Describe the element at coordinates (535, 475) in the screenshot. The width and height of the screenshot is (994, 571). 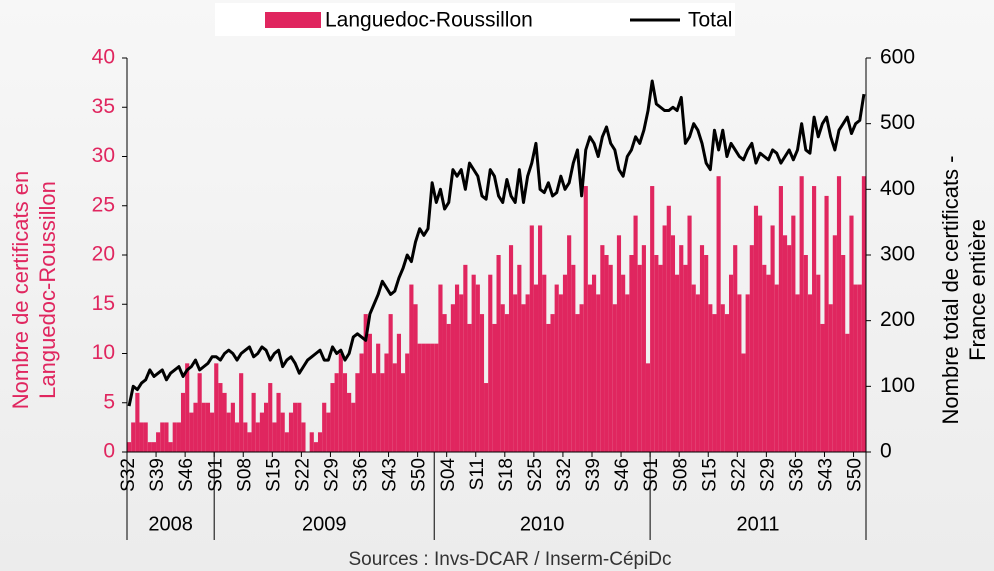
I see `x-tick-label: S25` at that location.